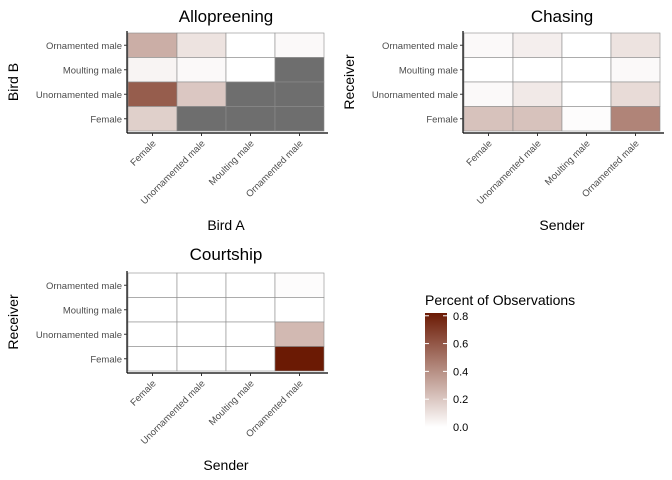  Describe the element at coordinates (500, 300) in the screenshot. I see `legend-title: Percent of Observations` at that location.